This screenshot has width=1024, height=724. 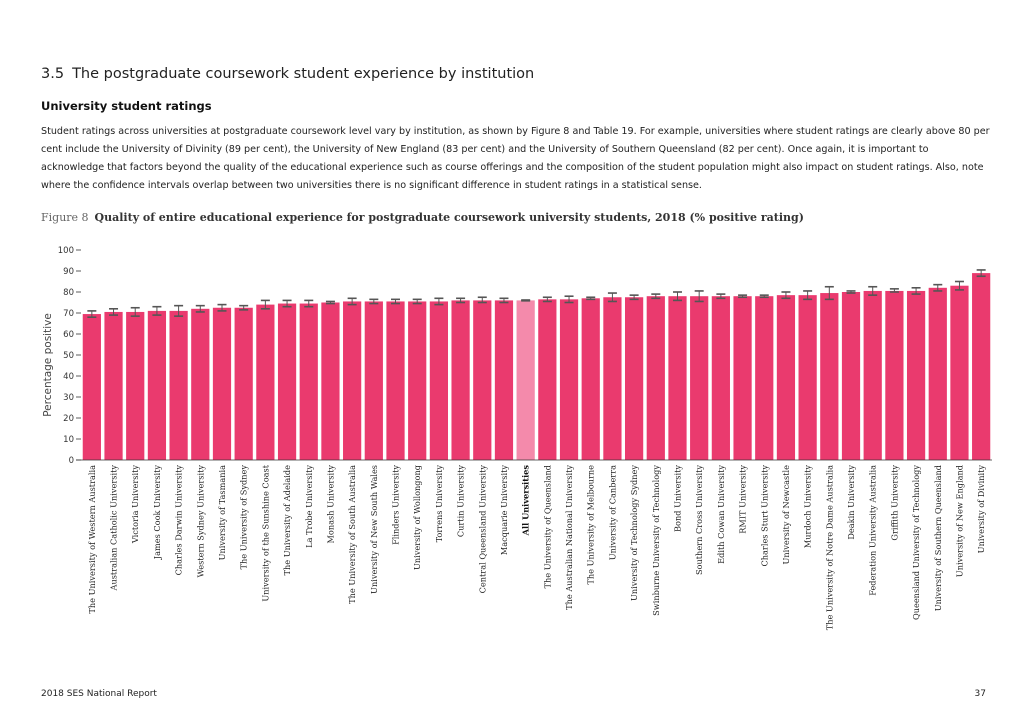 I want to click on x-tick-label: The University of Queensland, so click(x=547, y=526).